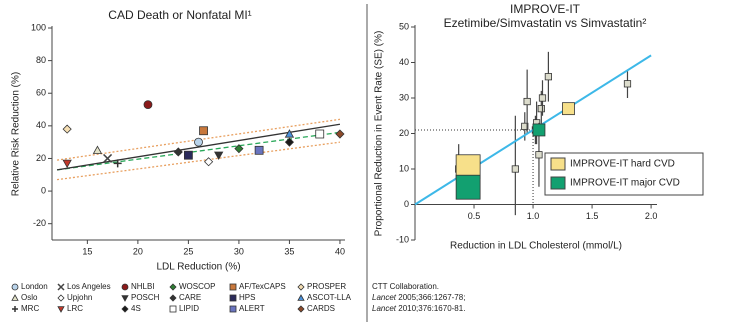 This screenshot has height=328, width=735. Describe the element at coordinates (247, 297) in the screenshot. I see `legend-label: HPS` at that location.